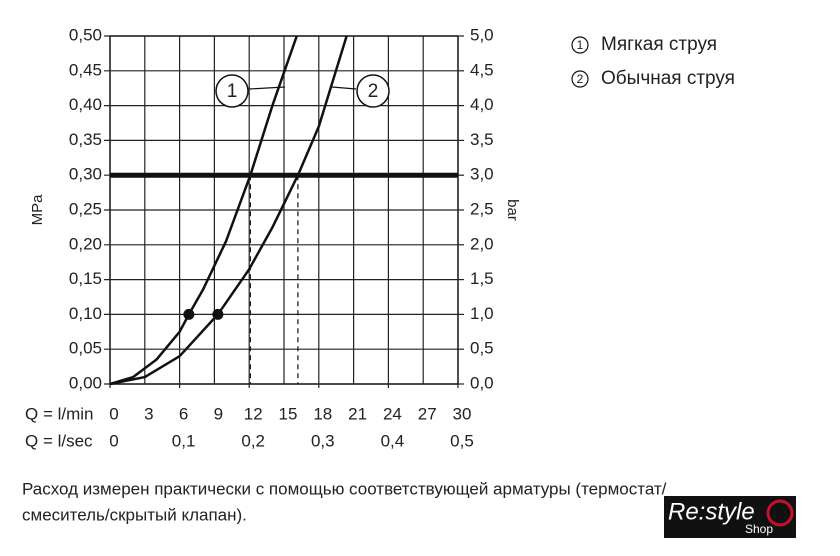 This screenshot has height=556, width=840. What do you see at coordinates (711, 511) in the screenshot?
I see `logo-text: Re:style` at bounding box center [711, 511].